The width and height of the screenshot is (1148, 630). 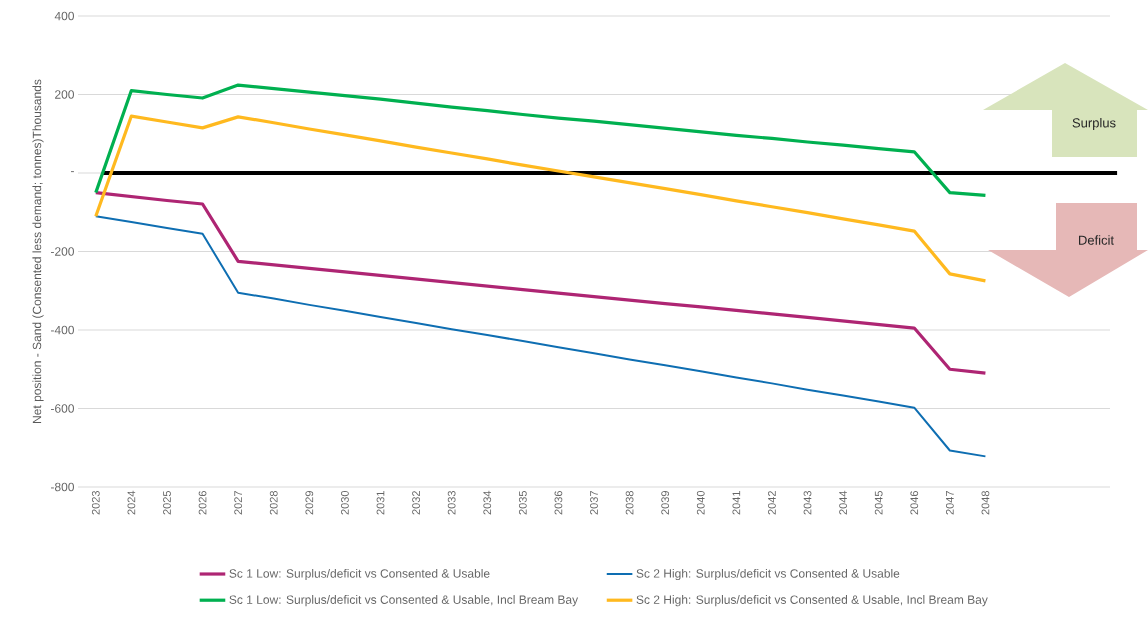 I want to click on x-tick-label: 2027, so click(x=238, y=503).